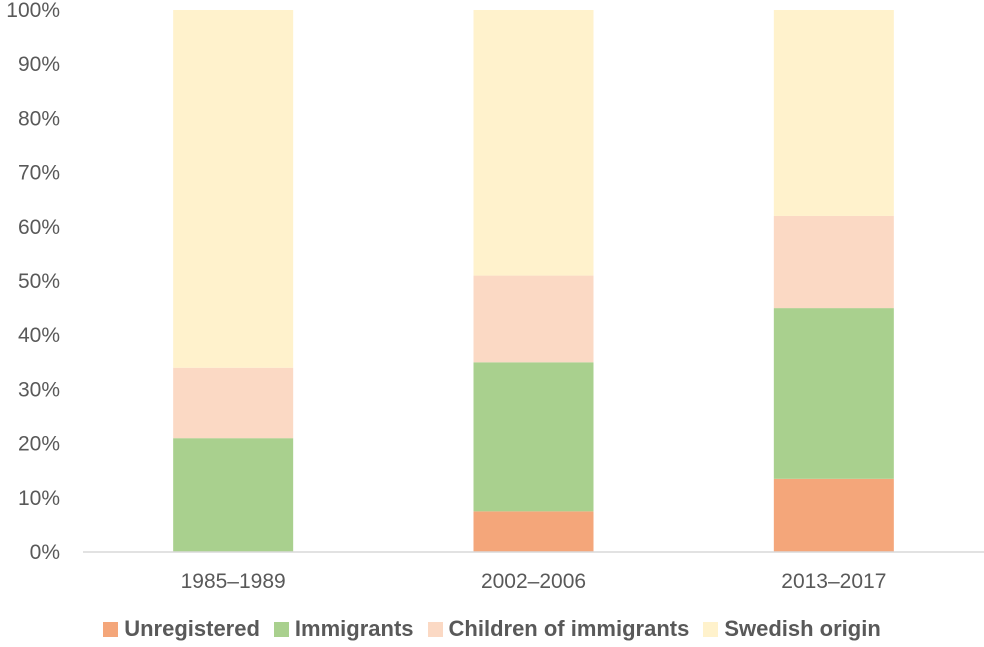  I want to click on y-axis: 0% 10% 20% 30% 40% 50% 60% 70% 80% 90% 100%, so click(33, 282).